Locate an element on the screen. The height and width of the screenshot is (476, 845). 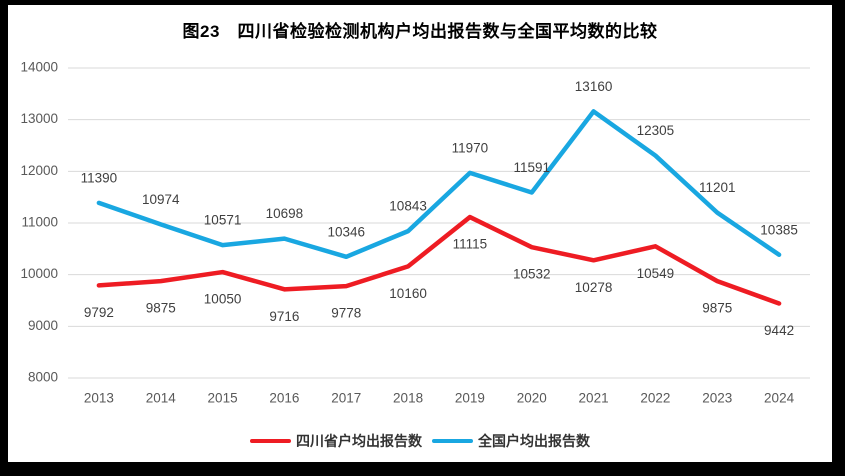
legend-label-sichuan: 四川省户均出报告数 is located at coordinates (359, 441).